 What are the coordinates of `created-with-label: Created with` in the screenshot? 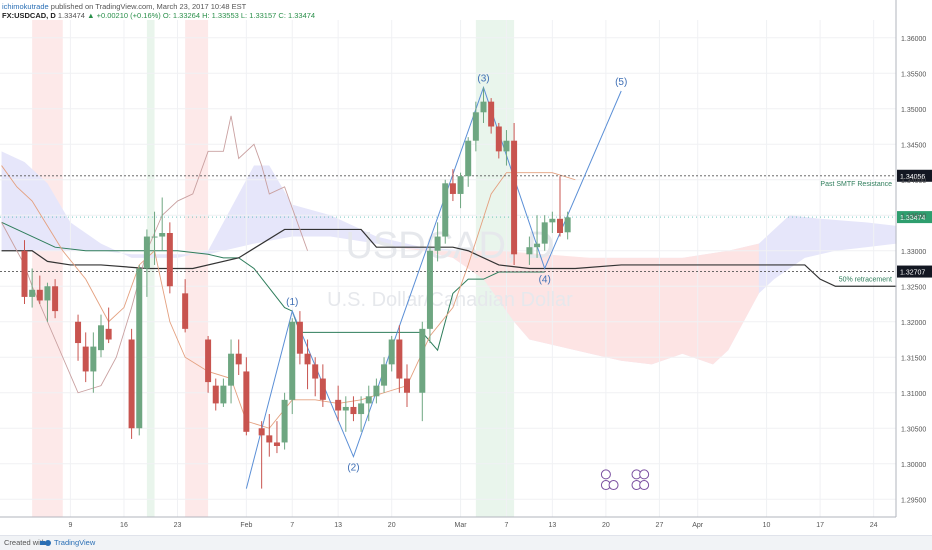 It's located at (25, 542).